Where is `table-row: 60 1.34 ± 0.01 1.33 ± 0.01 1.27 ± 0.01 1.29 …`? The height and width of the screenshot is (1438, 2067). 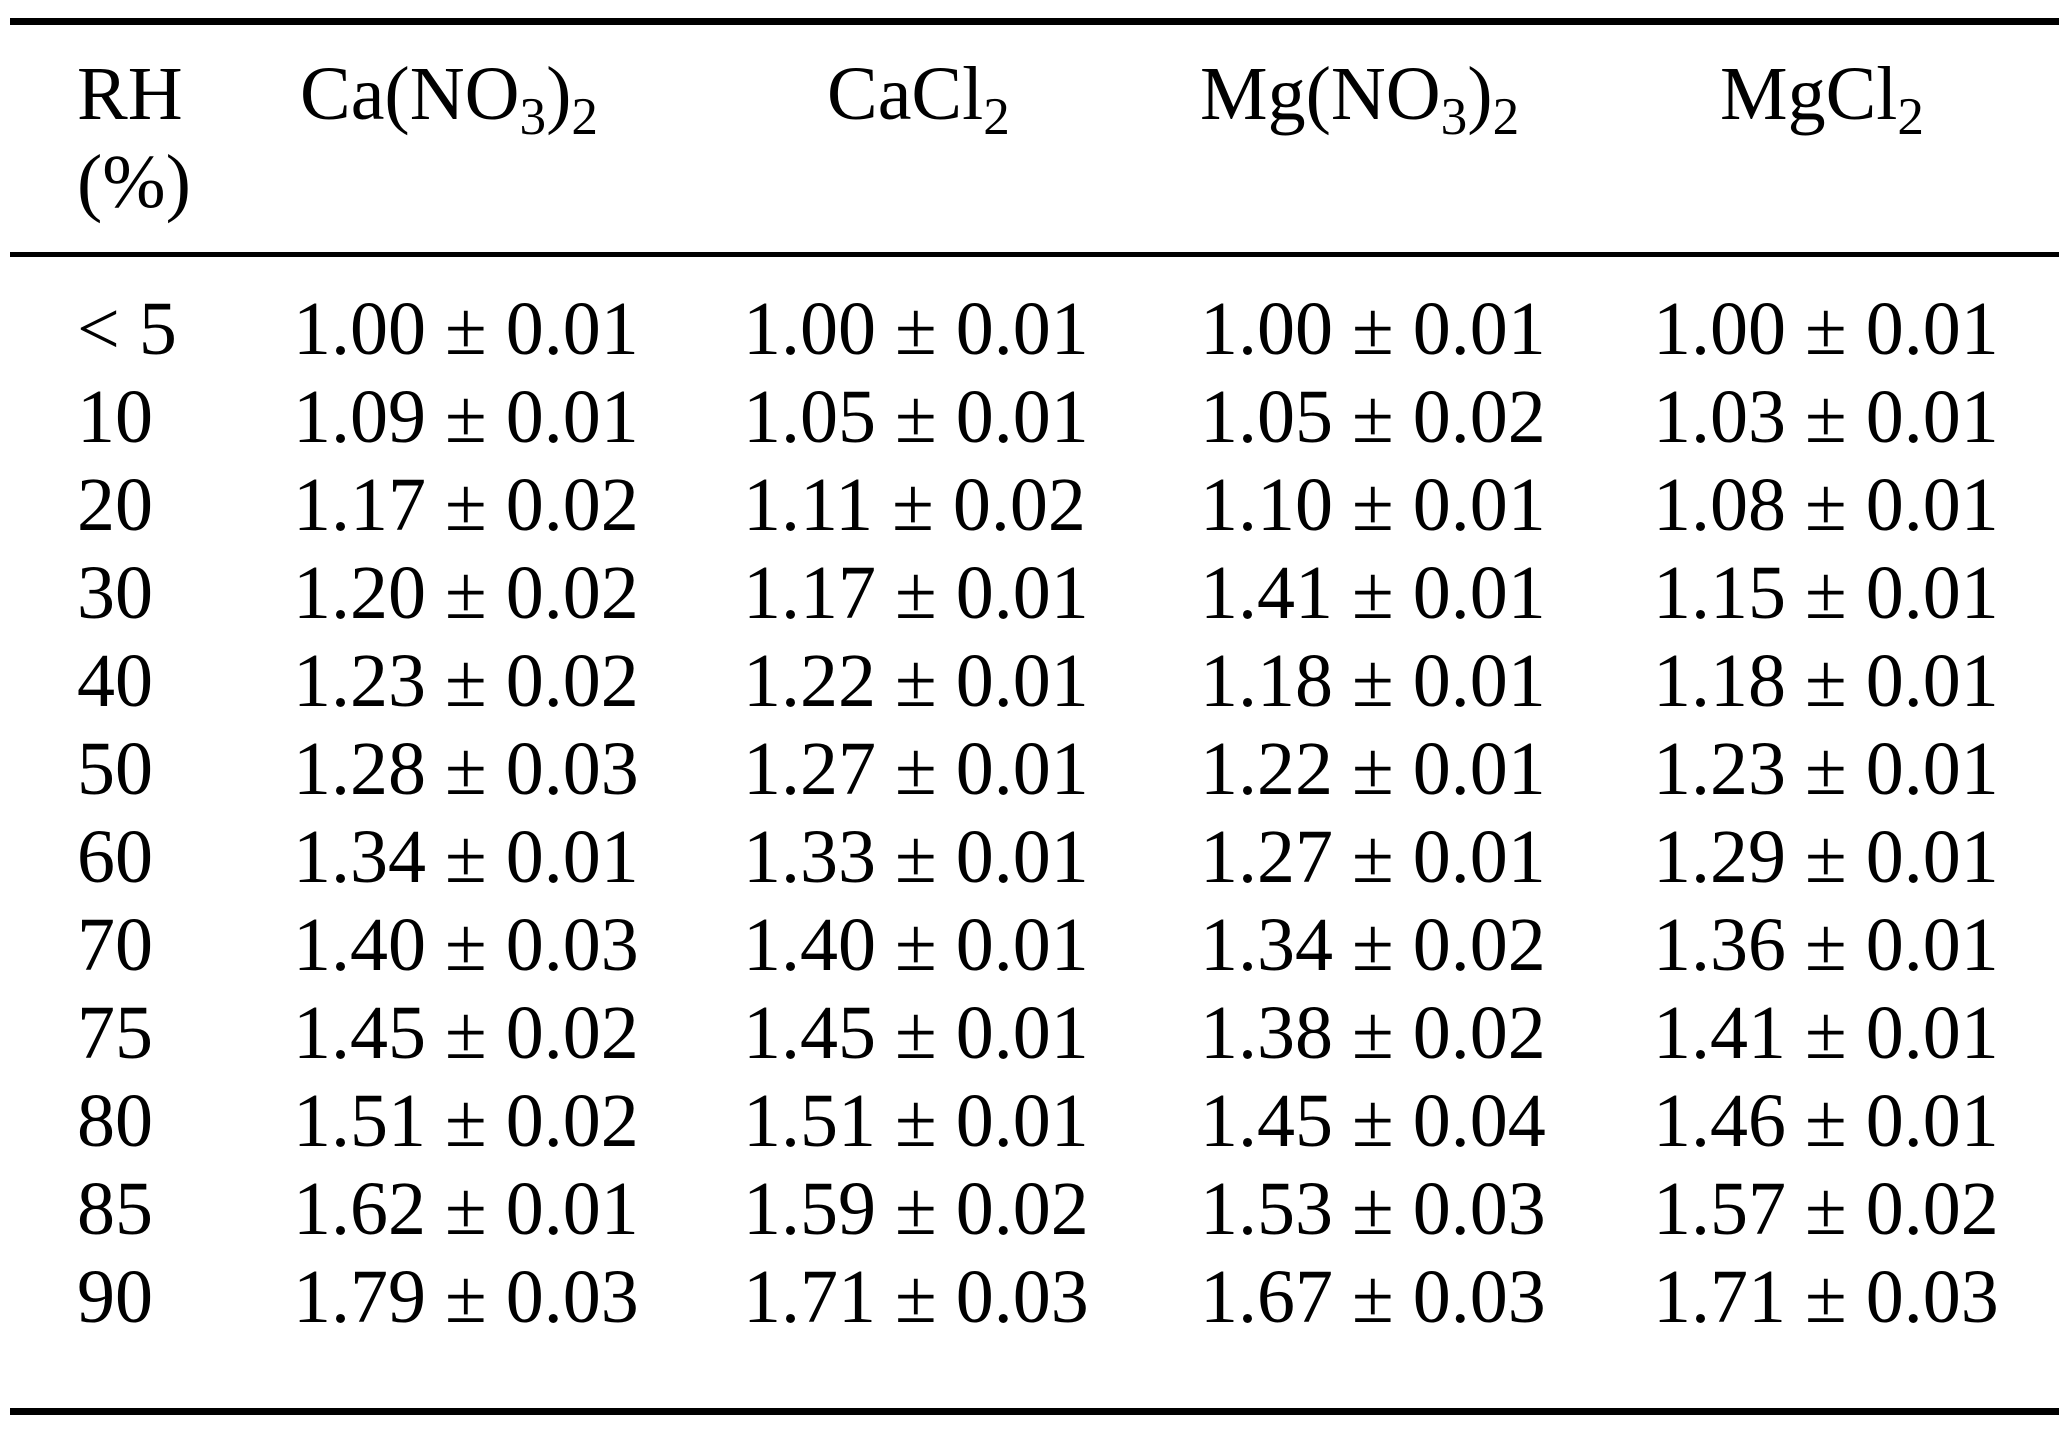 table-row: 60 1.34 ± 0.01 1.33 ± 0.01 1.27 ± 0.01 1.29 … is located at coordinates (1033, 857).